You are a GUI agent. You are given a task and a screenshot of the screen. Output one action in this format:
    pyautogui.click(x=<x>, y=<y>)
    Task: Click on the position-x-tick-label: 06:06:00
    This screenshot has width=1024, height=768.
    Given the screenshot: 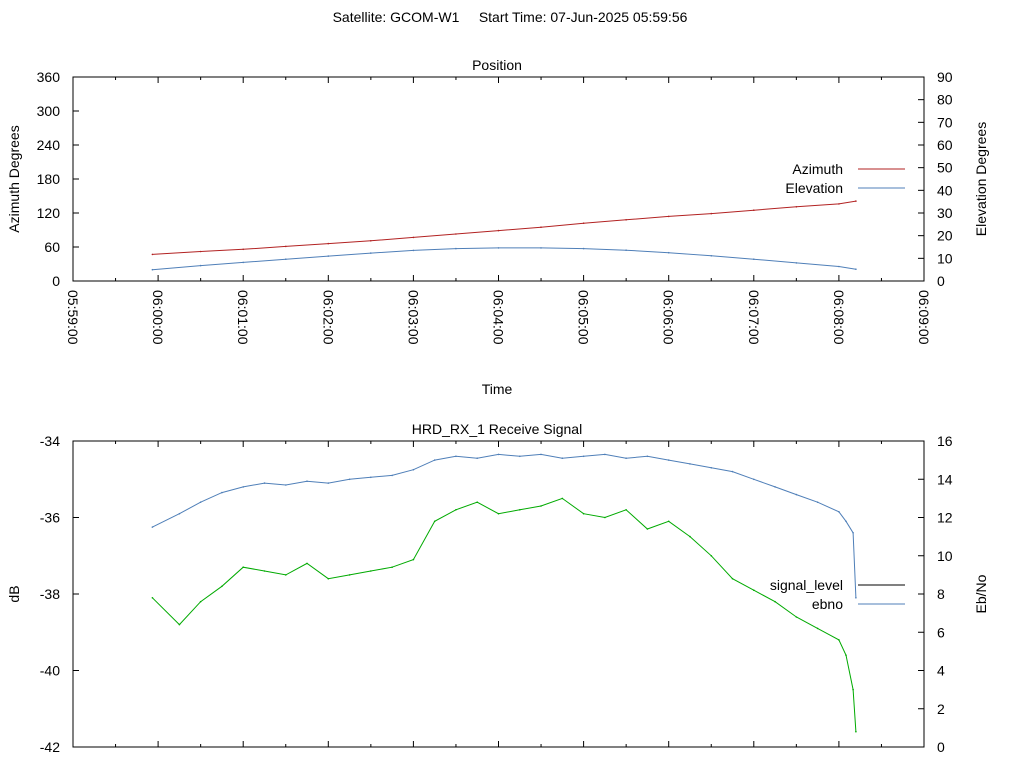 What is the action you would take?
    pyautogui.click(x=669, y=317)
    